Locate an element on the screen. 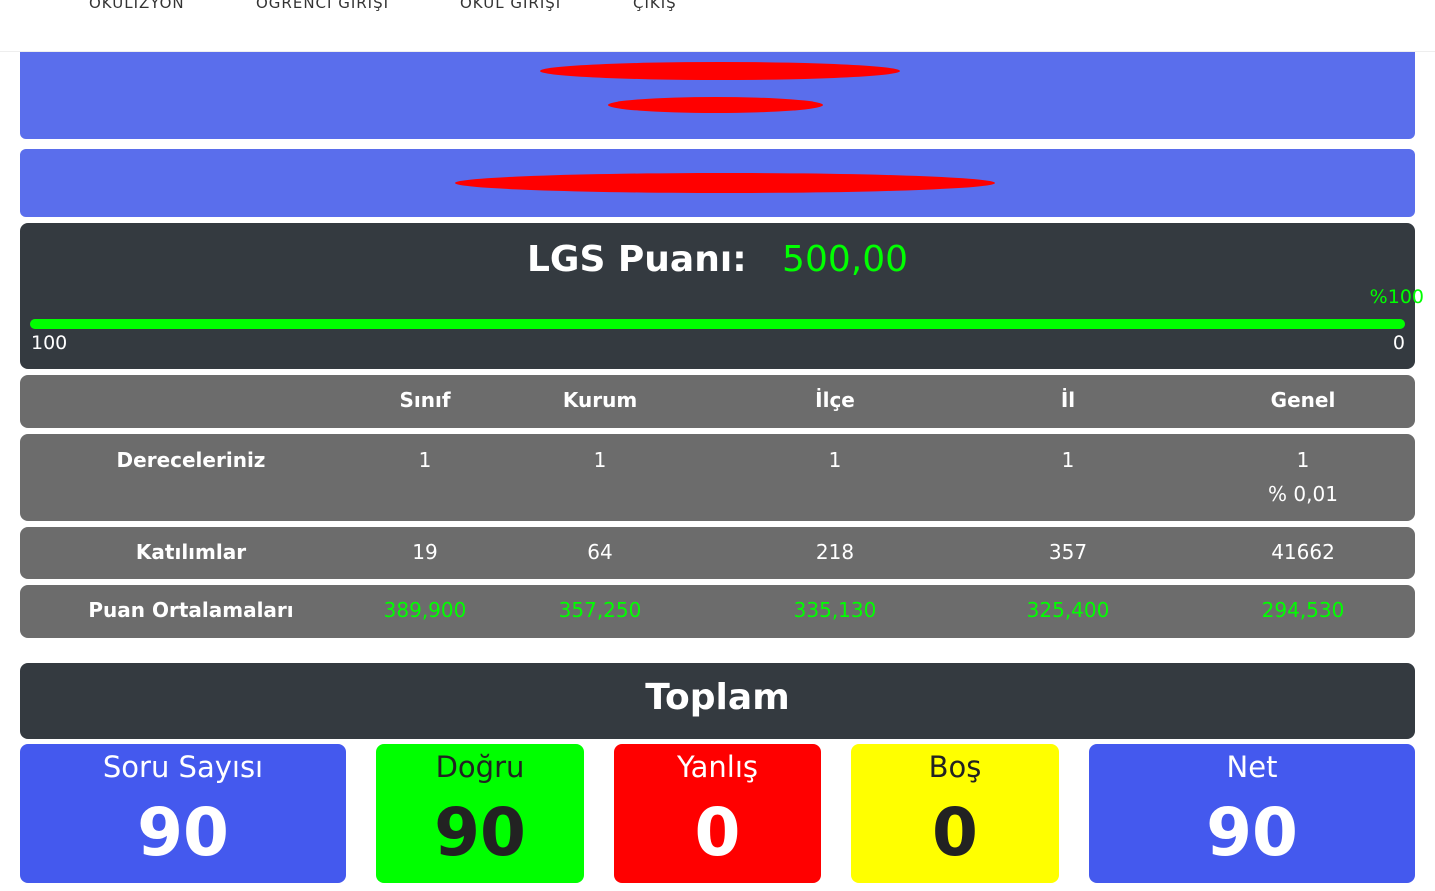 Image resolution: width=1435 pixels, height=891 pixels. box-label: Doğru is located at coordinates (480, 767).